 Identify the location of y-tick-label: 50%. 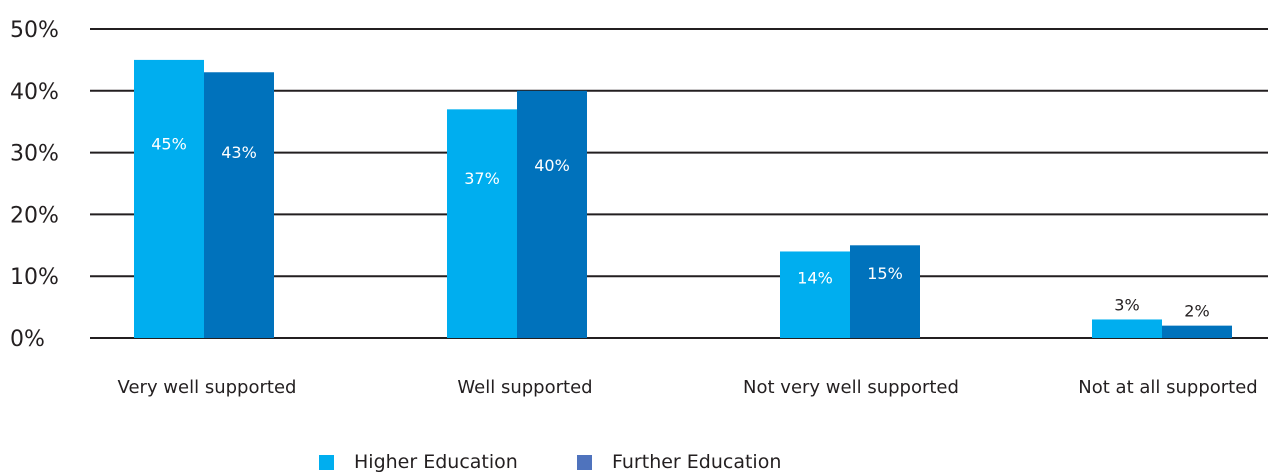
(34, 30).